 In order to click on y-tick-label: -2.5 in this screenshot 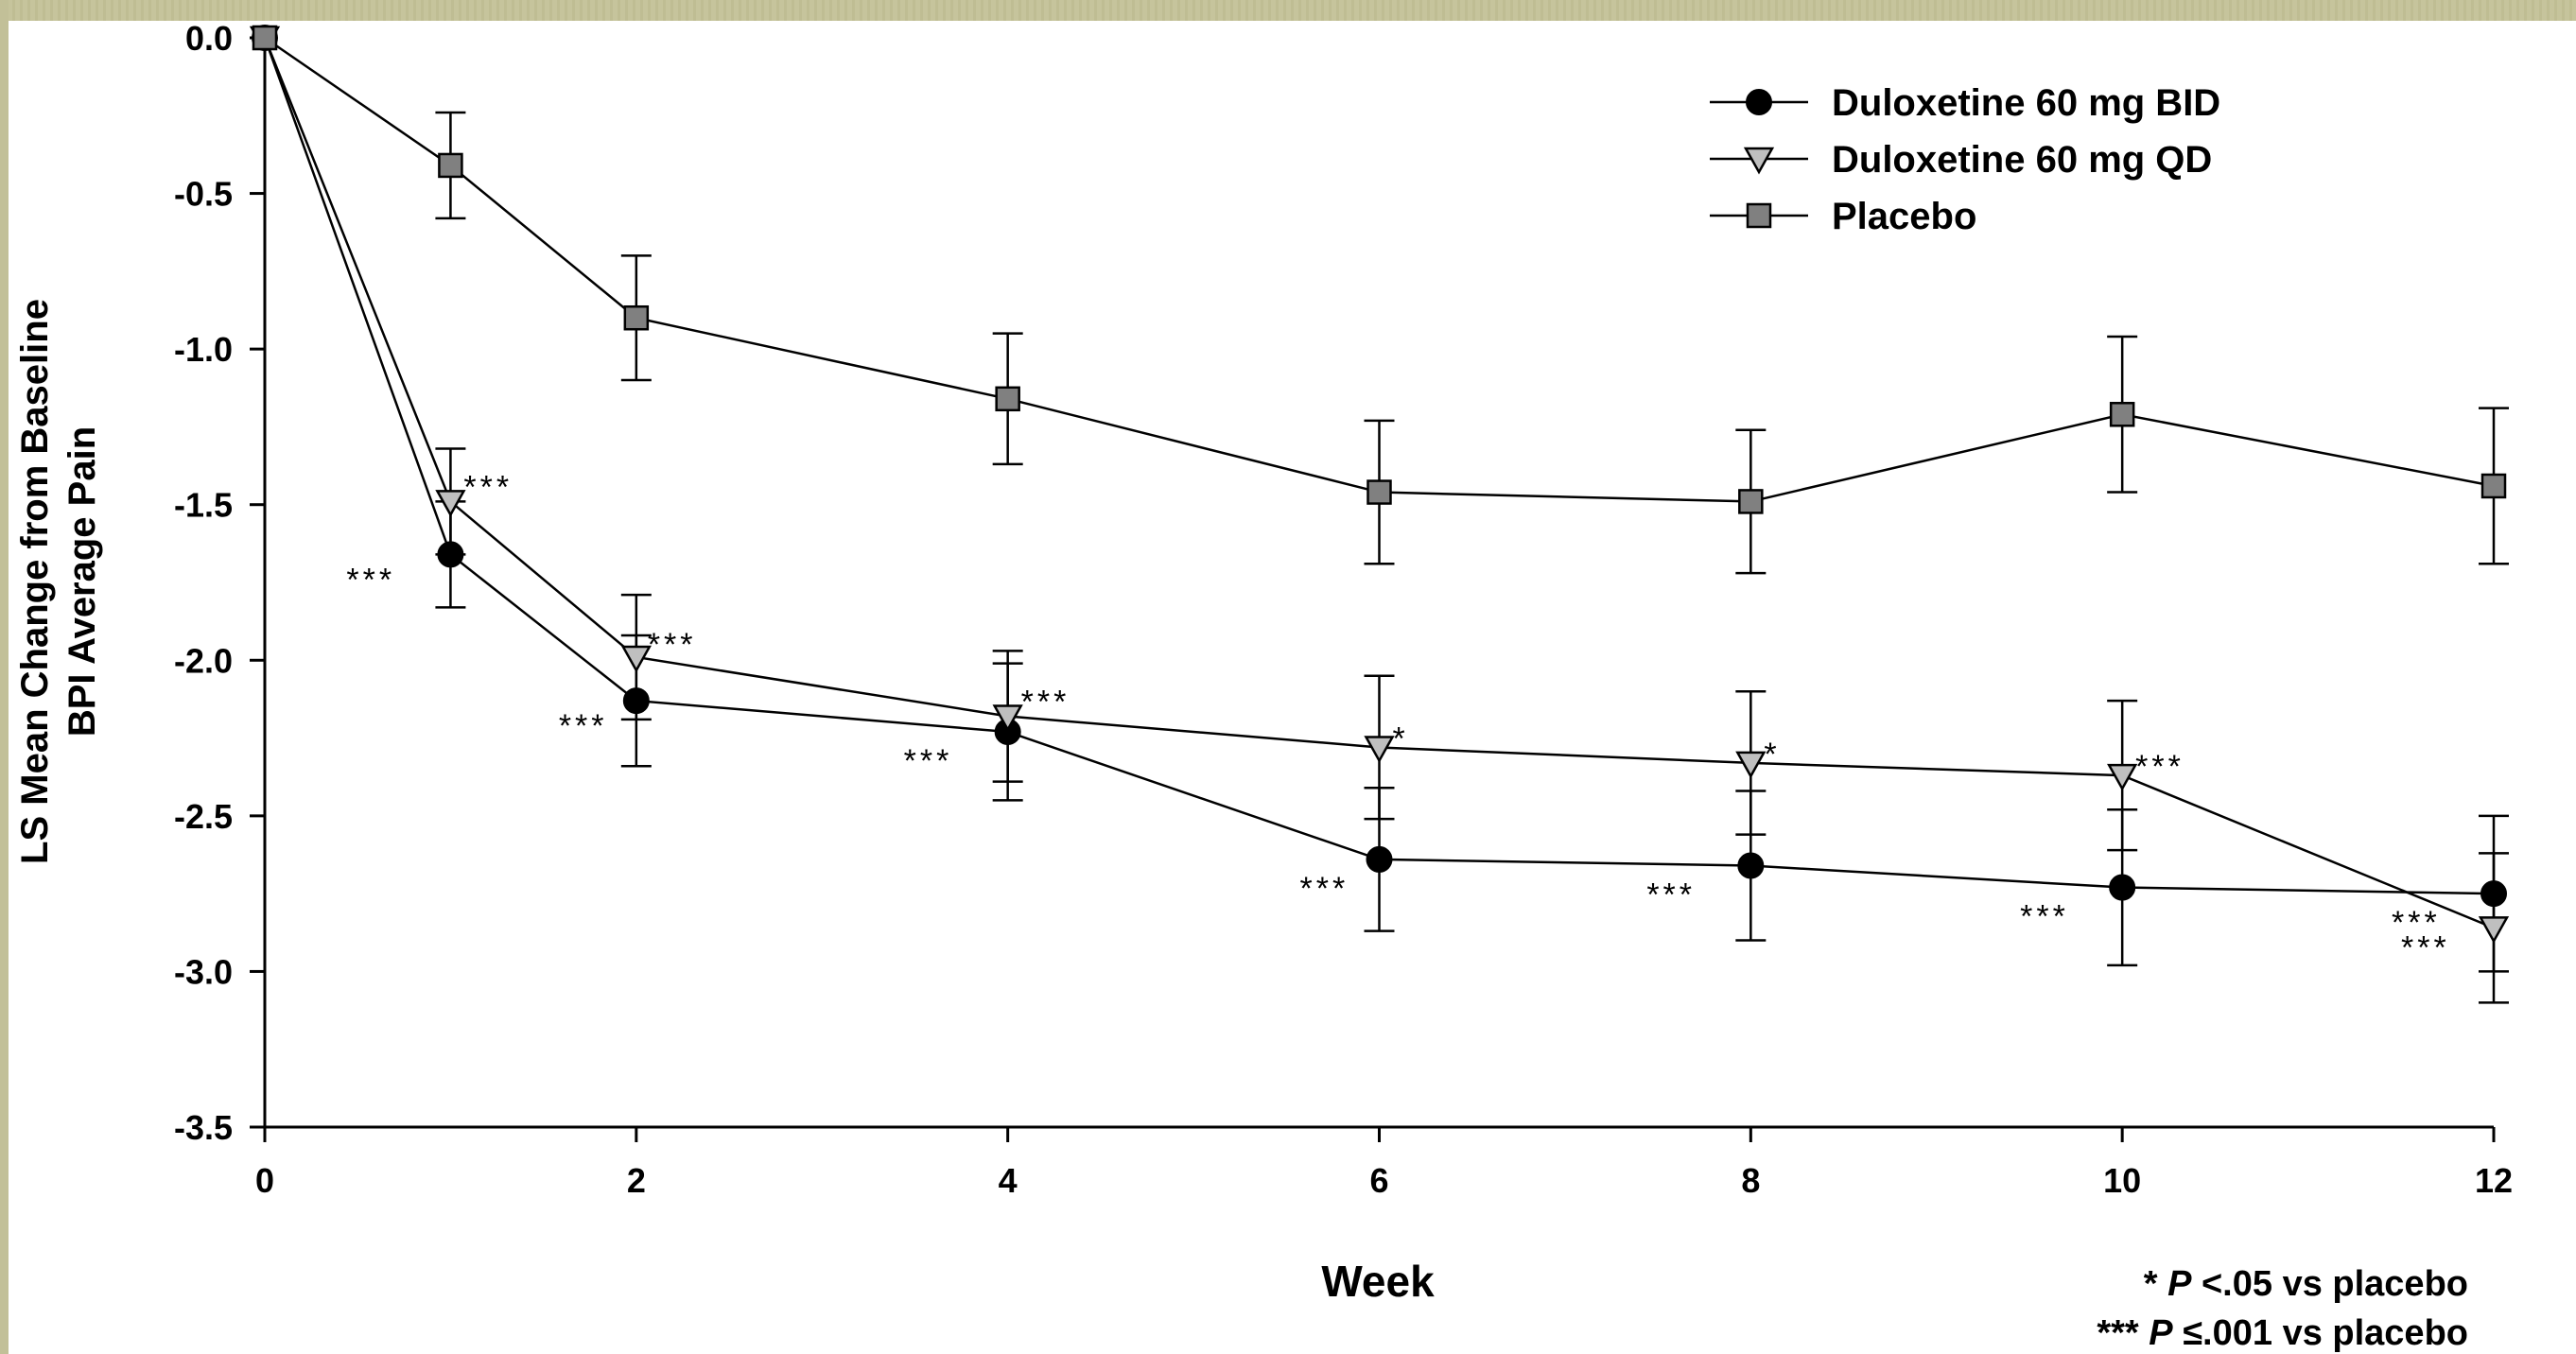, I will do `click(203, 816)`.